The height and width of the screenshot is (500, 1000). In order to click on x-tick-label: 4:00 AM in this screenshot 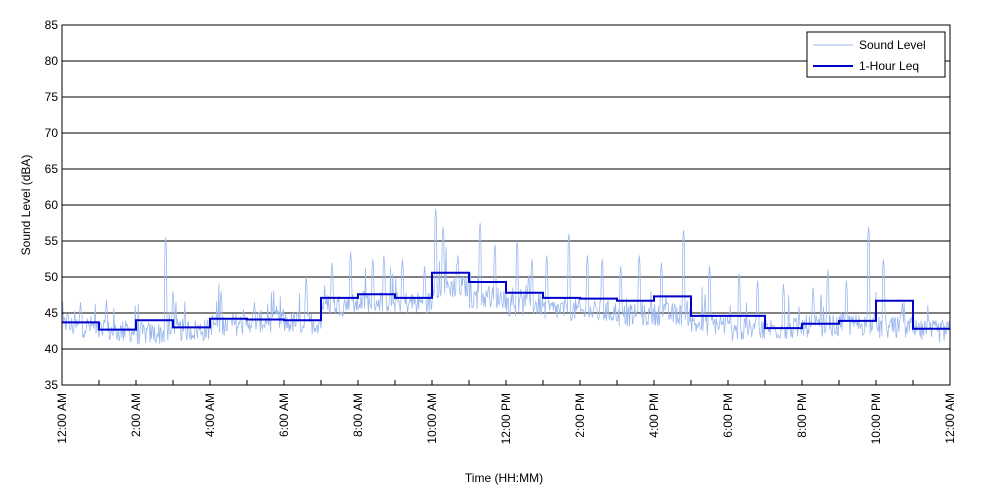, I will do `click(210, 415)`.